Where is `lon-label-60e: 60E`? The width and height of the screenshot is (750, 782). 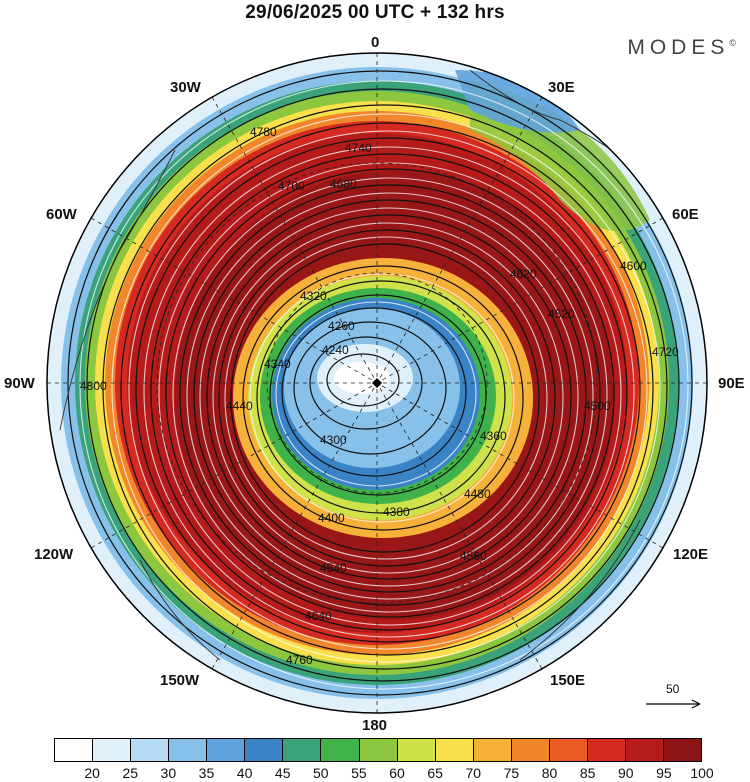
lon-label-60e: 60E is located at coordinates (685, 214).